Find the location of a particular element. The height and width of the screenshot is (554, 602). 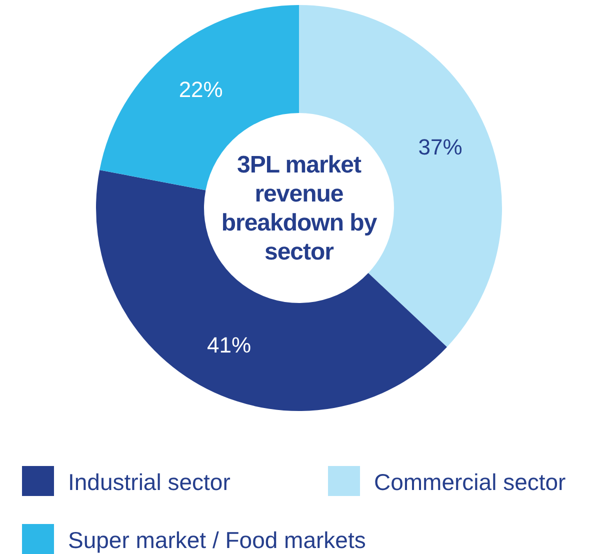

data-label: 22% is located at coordinates (200, 89).